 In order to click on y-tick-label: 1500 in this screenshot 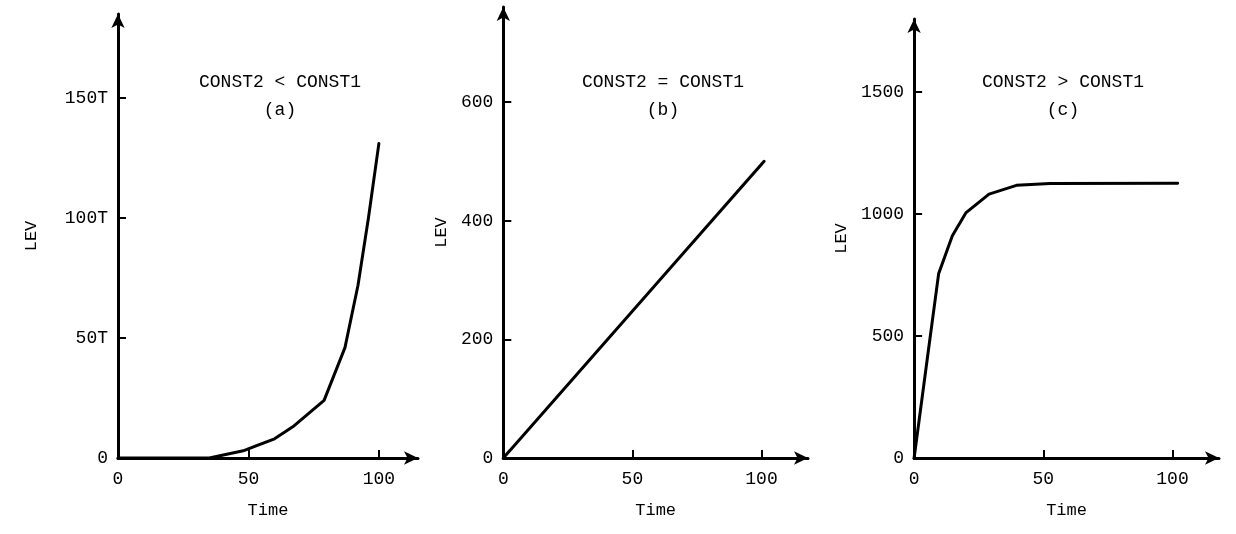, I will do `click(882, 92)`.